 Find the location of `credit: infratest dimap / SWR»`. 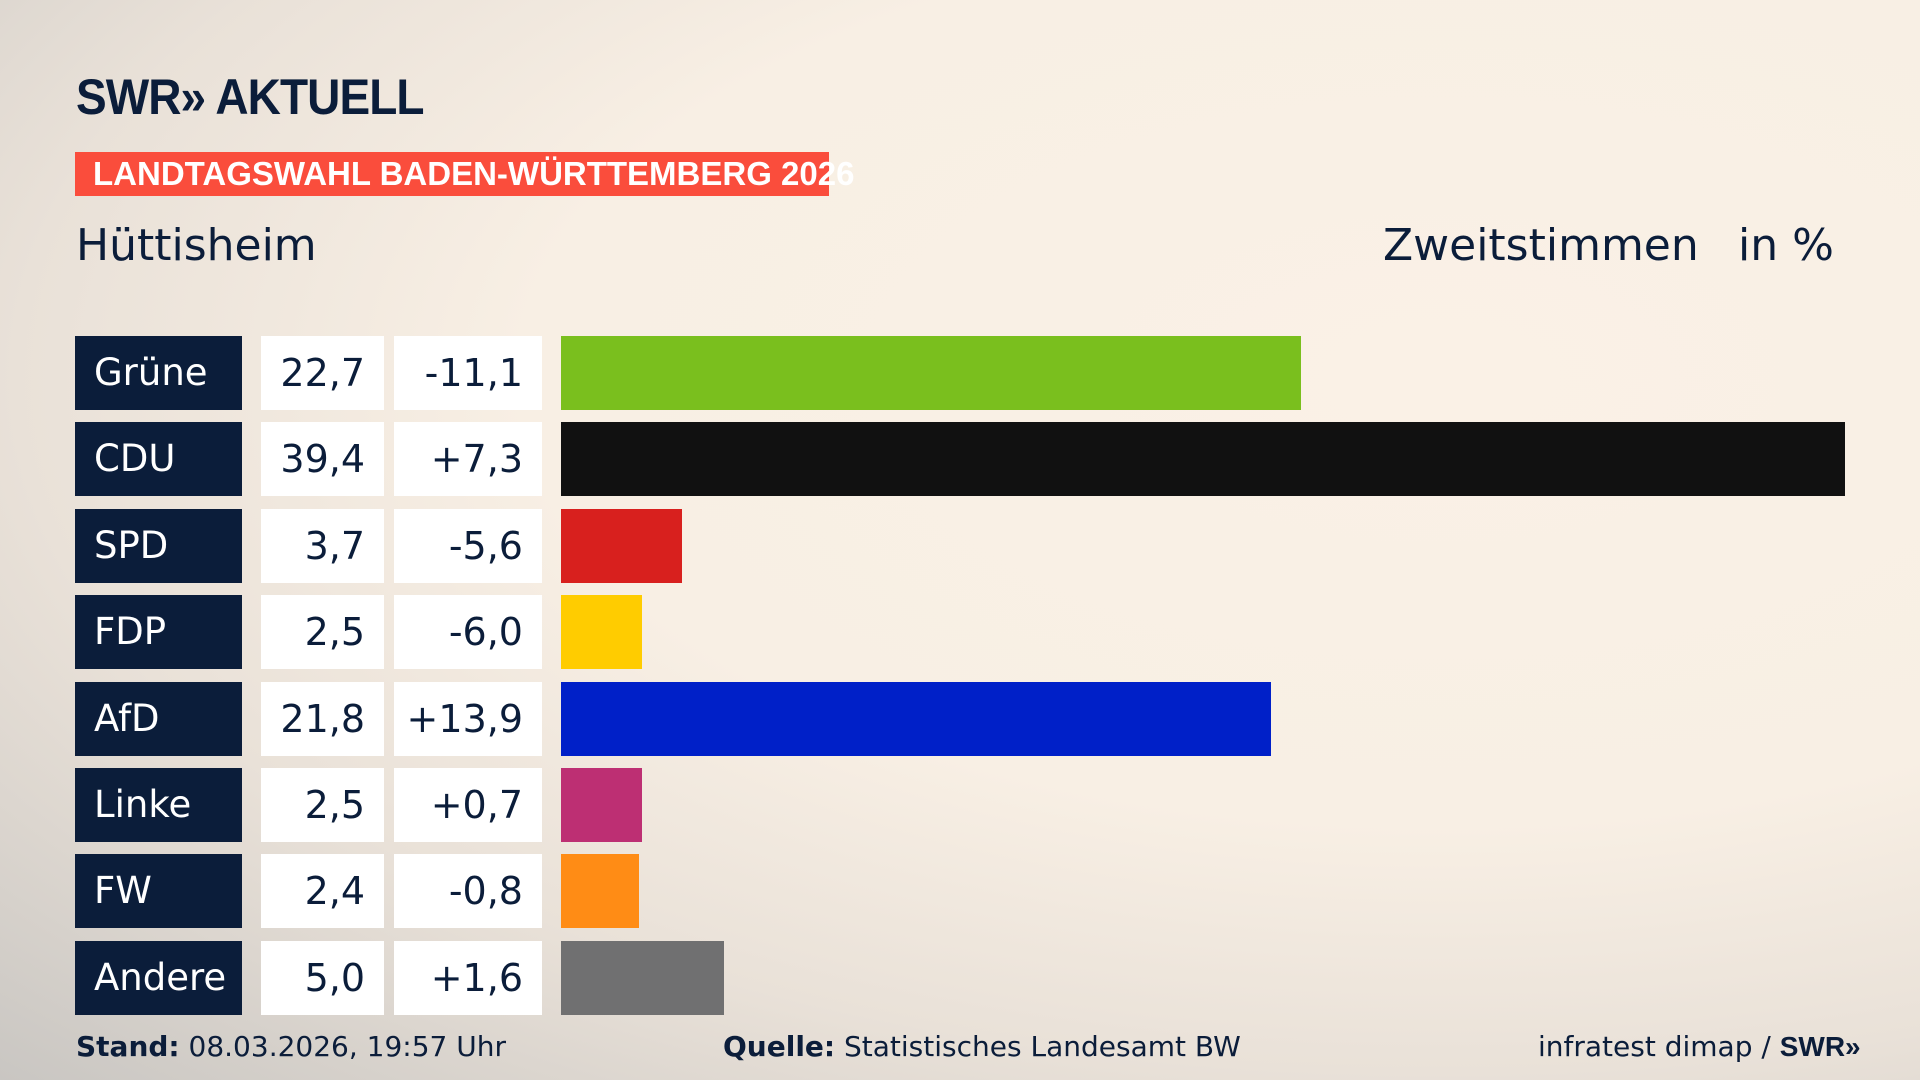

credit: infratest dimap / SWR» is located at coordinates (1699, 1046).